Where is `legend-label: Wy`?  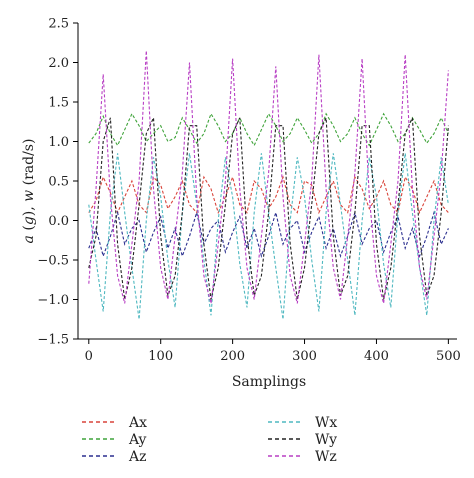 legend-label: Wy is located at coordinates (326, 440).